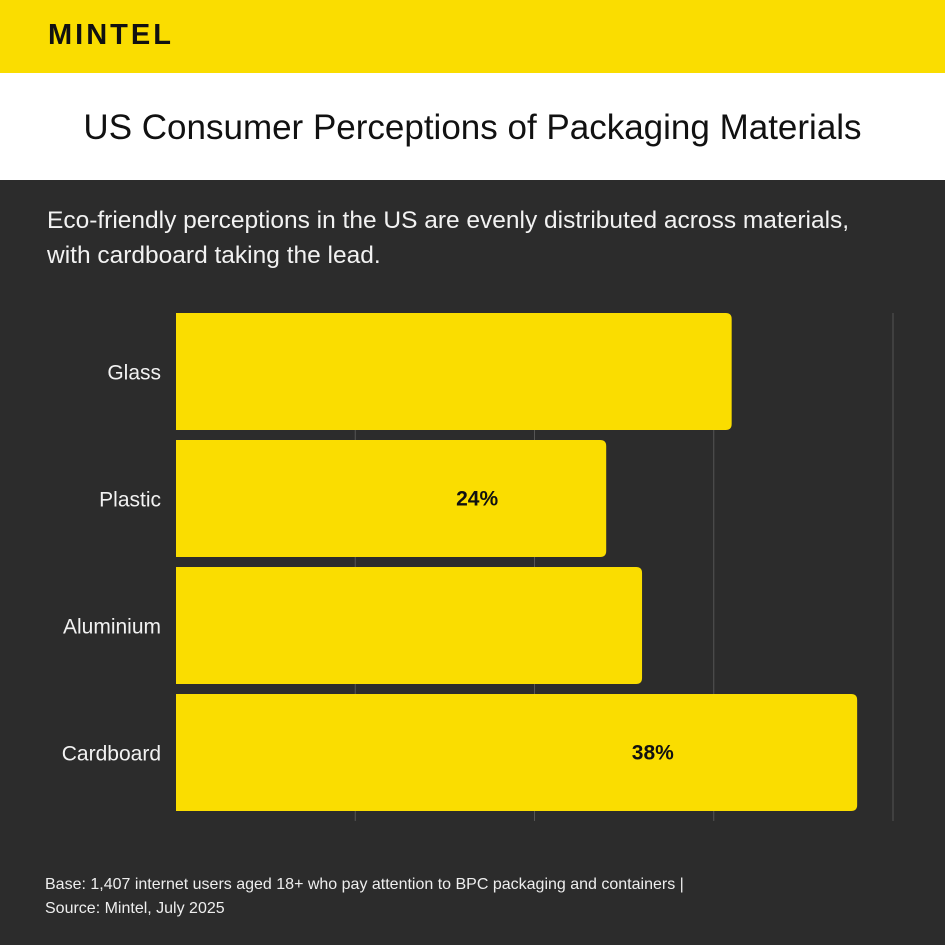 The width and height of the screenshot is (945, 945). Describe the element at coordinates (517, 752) in the screenshot. I see `bar-cardboard` at that location.